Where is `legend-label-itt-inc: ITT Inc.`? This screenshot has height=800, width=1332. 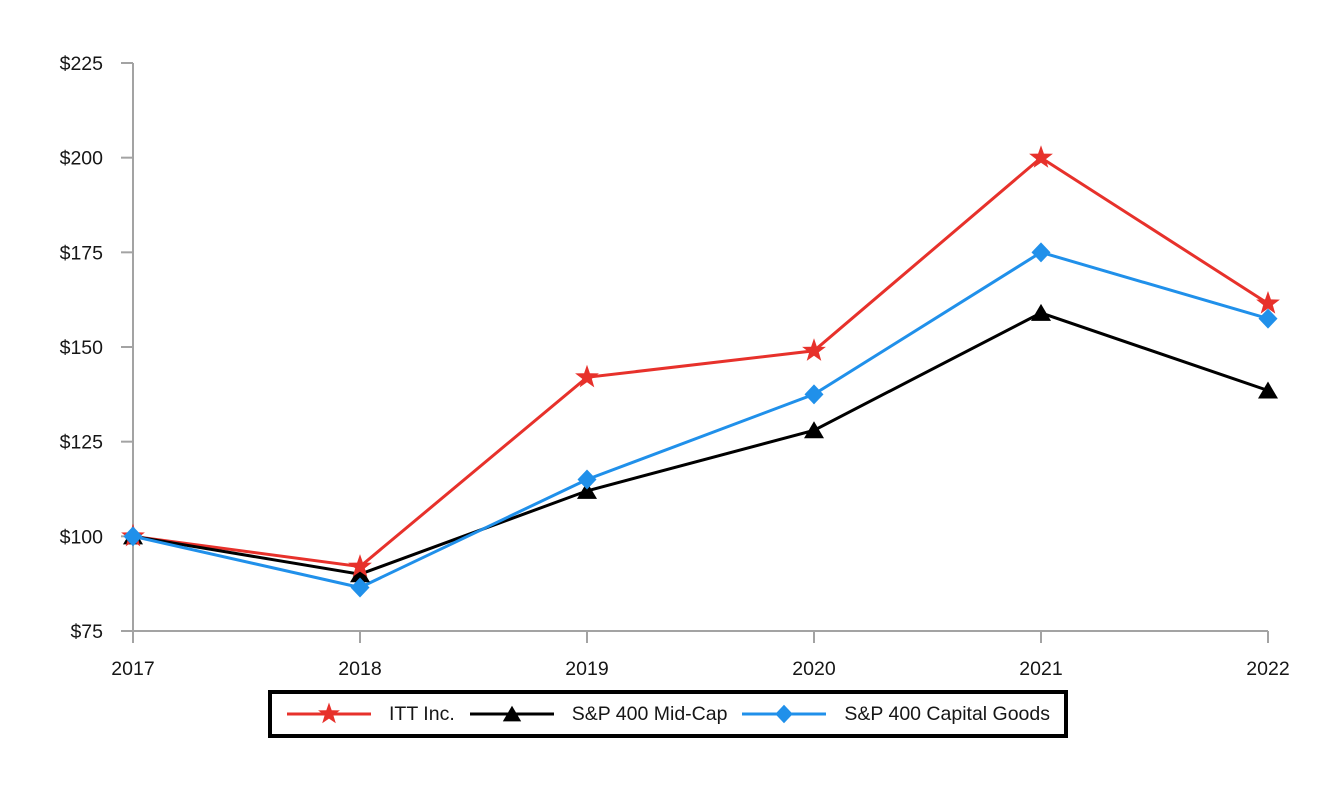
legend-label-itt-inc: ITT Inc. is located at coordinates (422, 713).